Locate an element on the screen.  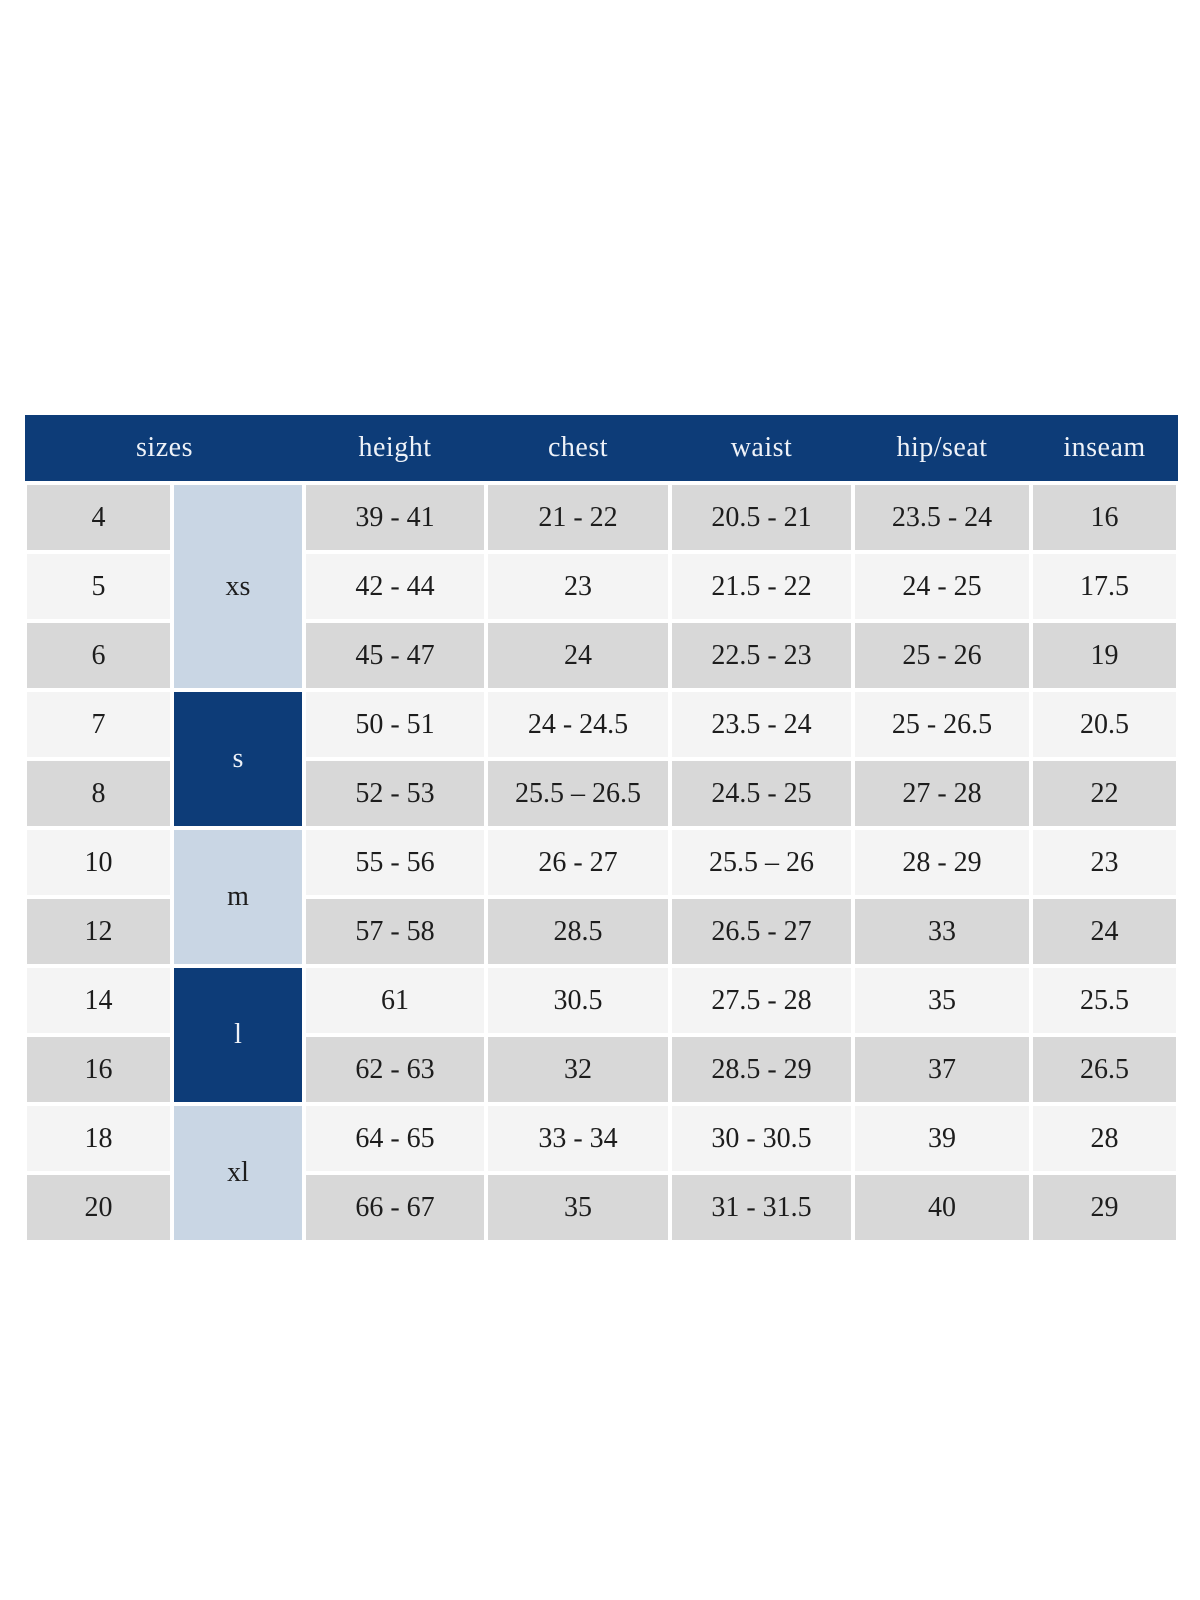
column-header-height: height is located at coordinates (395, 449).